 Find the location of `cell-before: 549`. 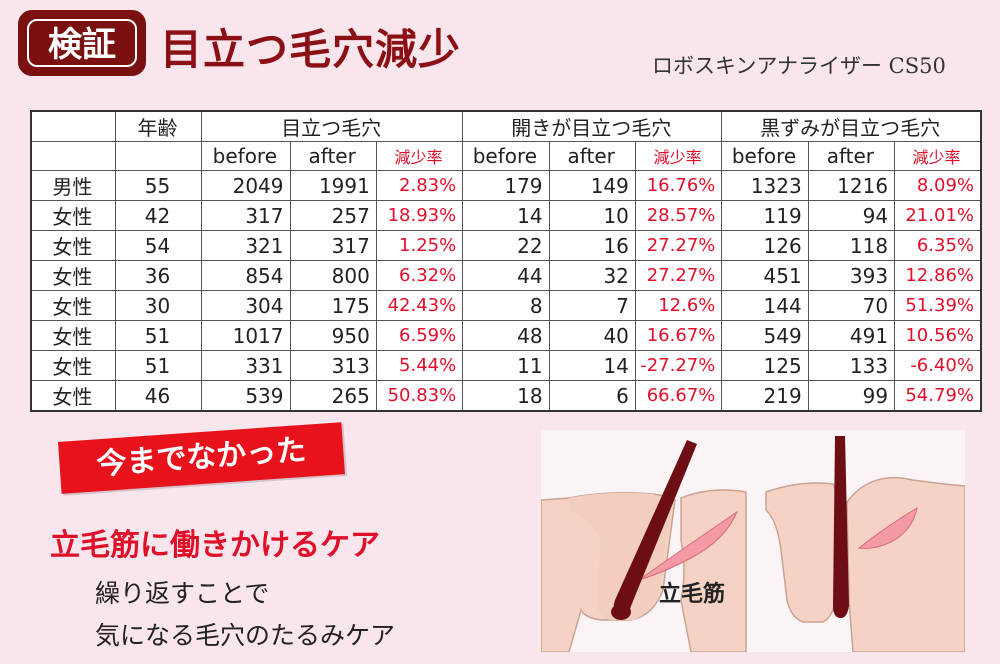

cell-before: 549 is located at coordinates (765, 335).